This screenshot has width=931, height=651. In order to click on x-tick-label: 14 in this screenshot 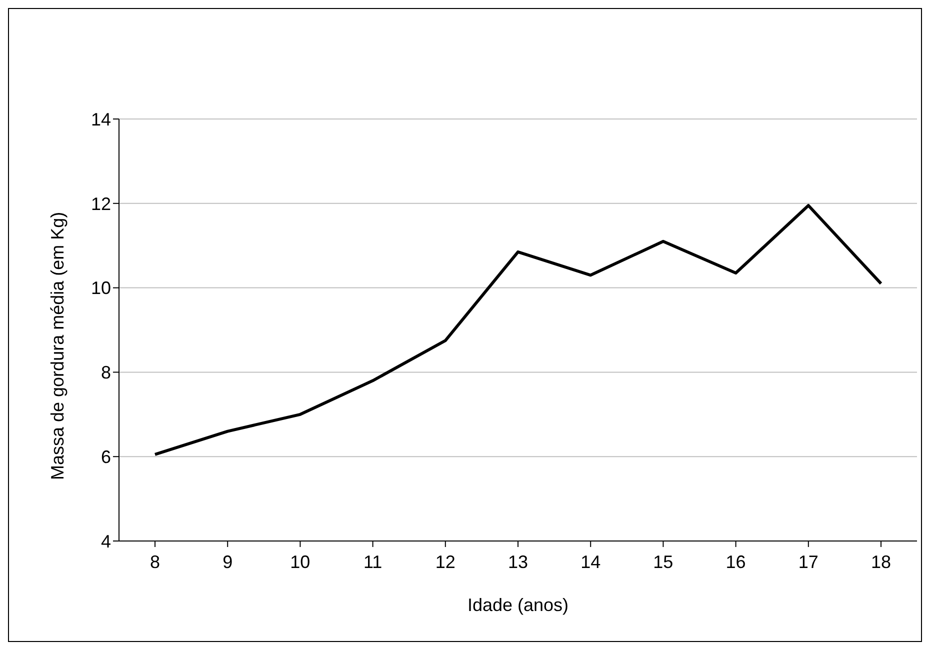, I will do `click(590, 562)`.